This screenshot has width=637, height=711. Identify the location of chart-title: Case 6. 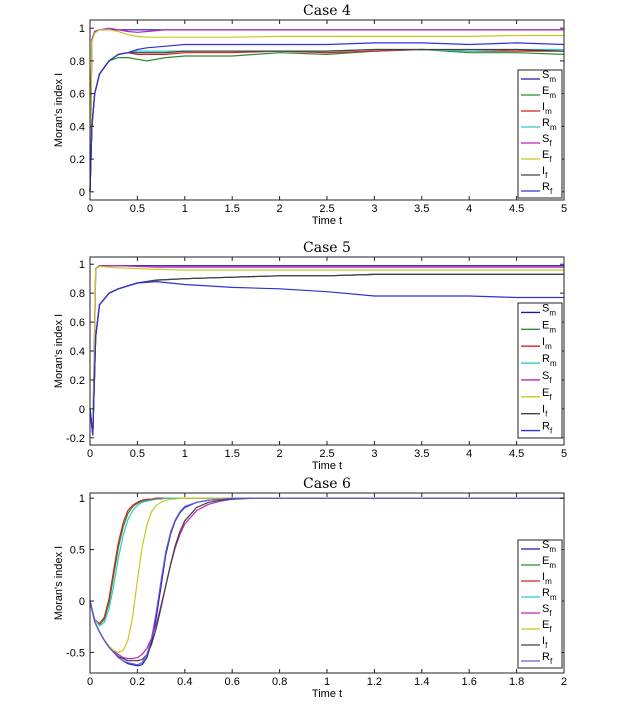
(327, 484).